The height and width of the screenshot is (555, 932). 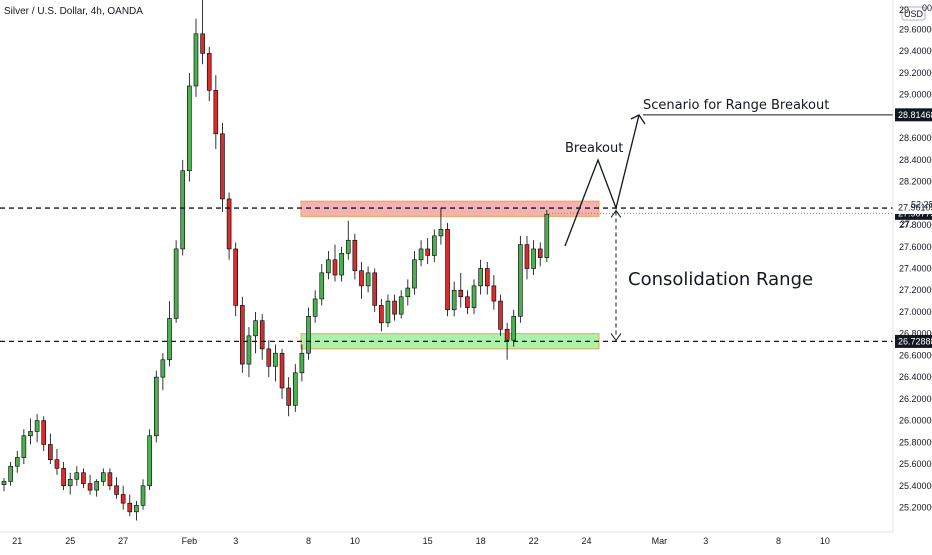 I want to click on x-tick-label: 18, so click(x=481, y=541).